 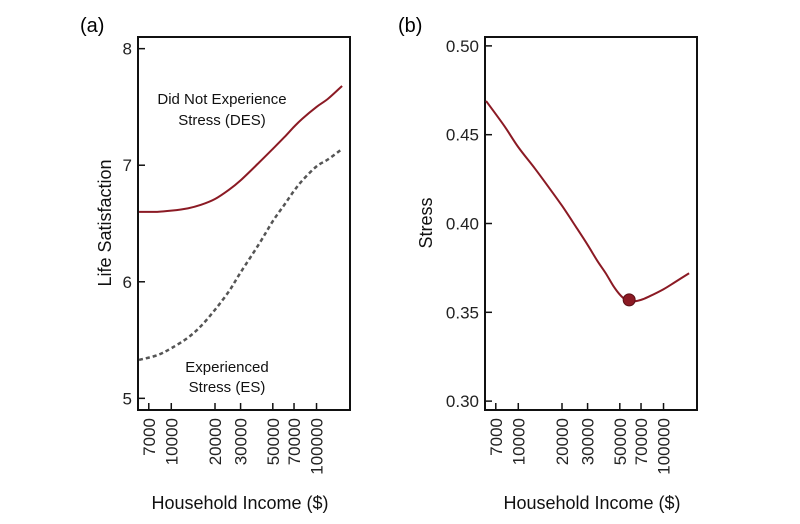 What do you see at coordinates (462, 224) in the screenshot?
I see `y-tick-label: 0.40` at bounding box center [462, 224].